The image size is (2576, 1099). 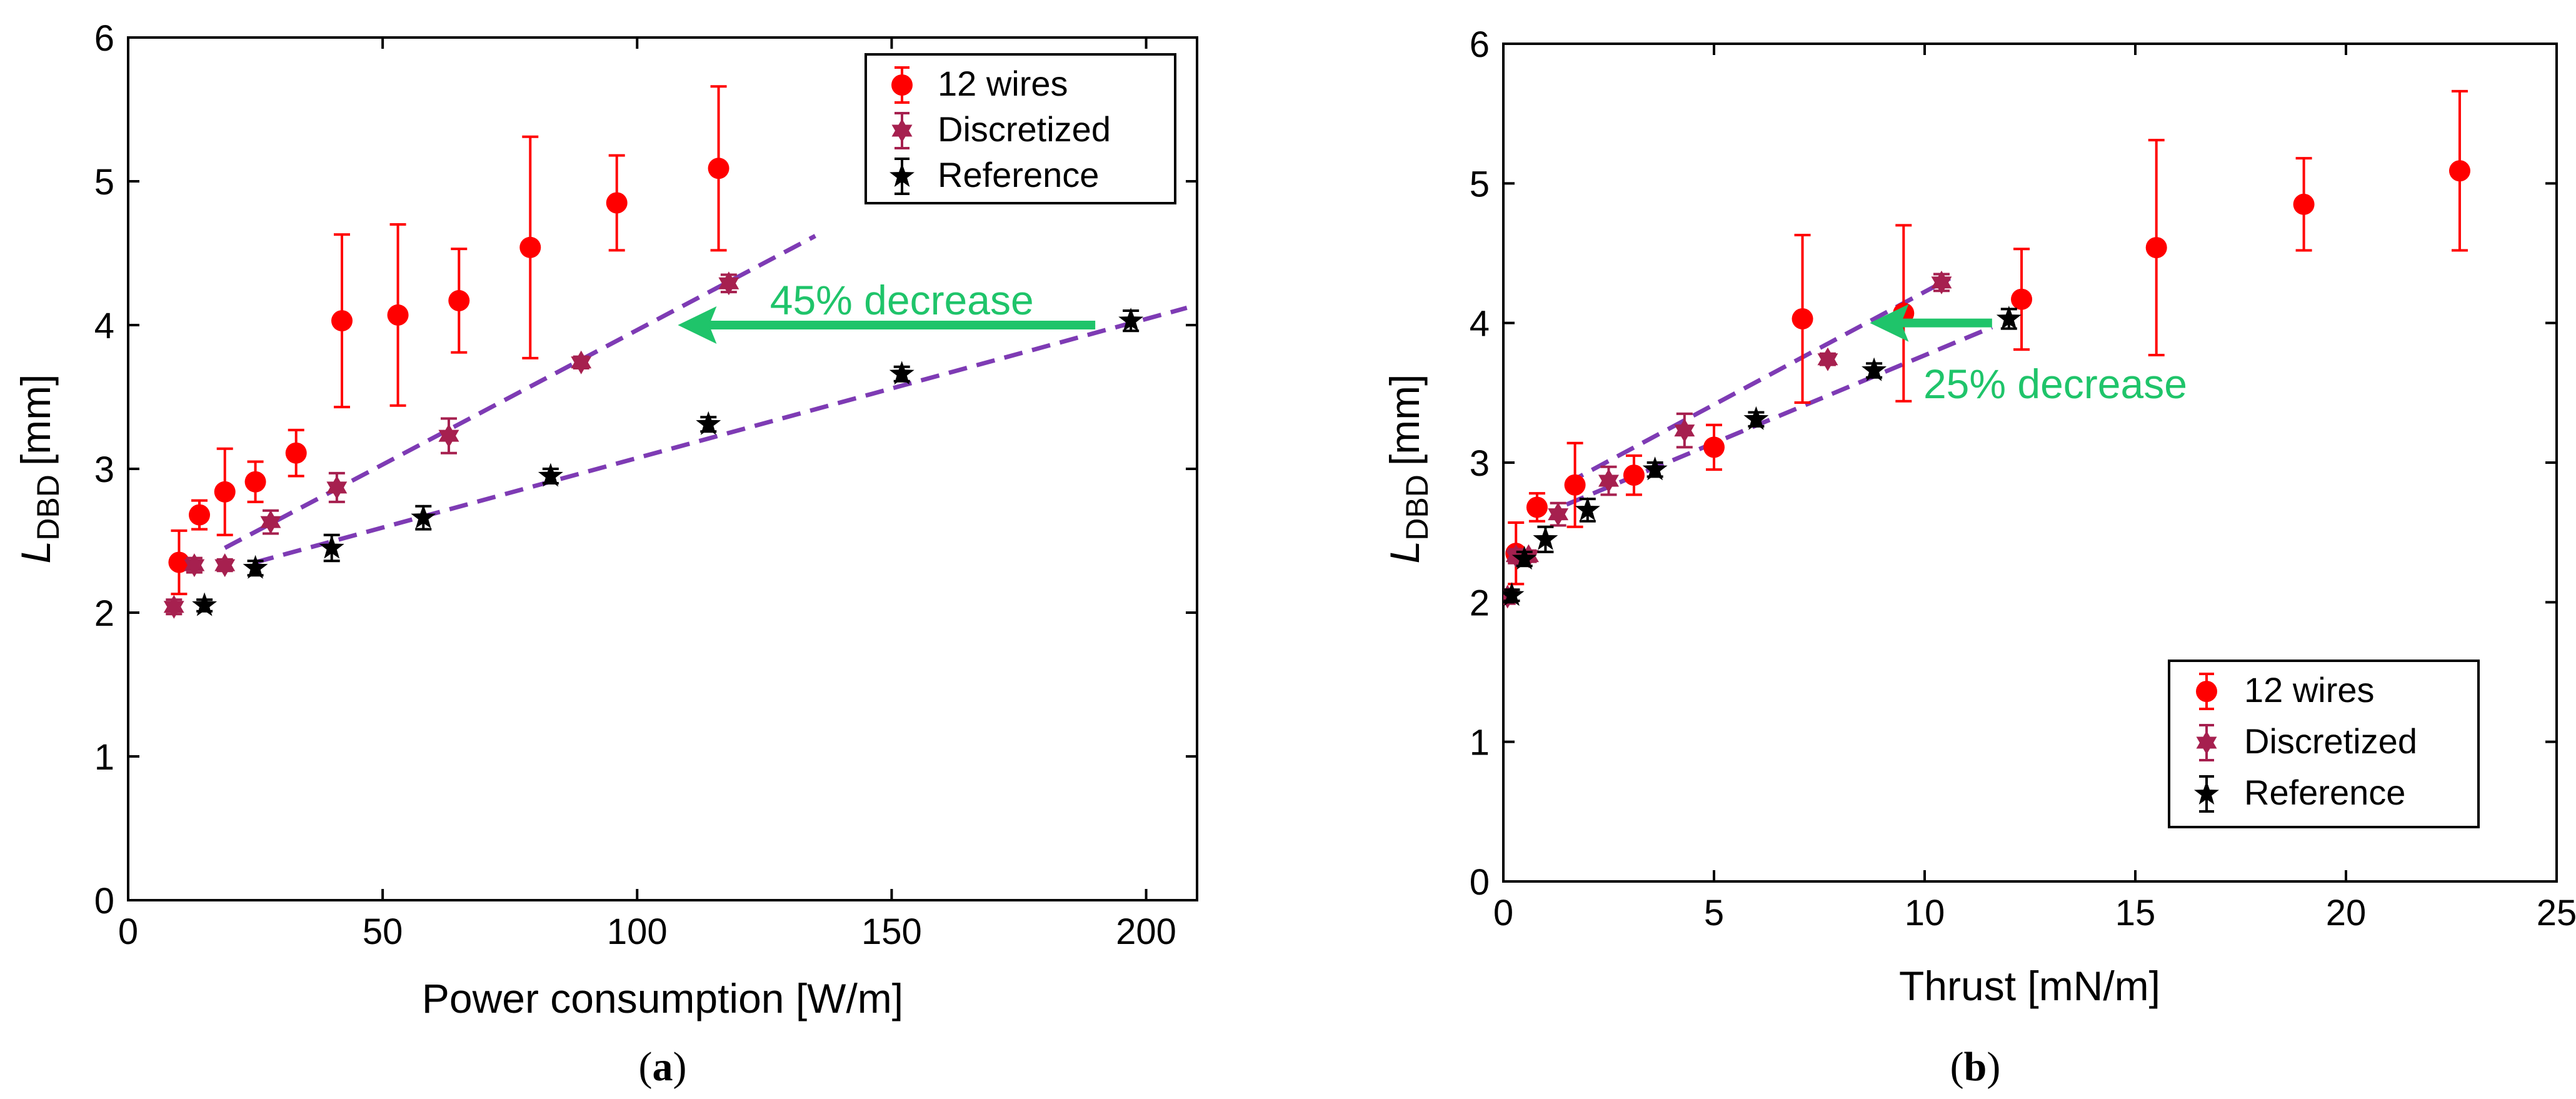 I want to click on panel-letter: a, so click(x=663, y=1067).